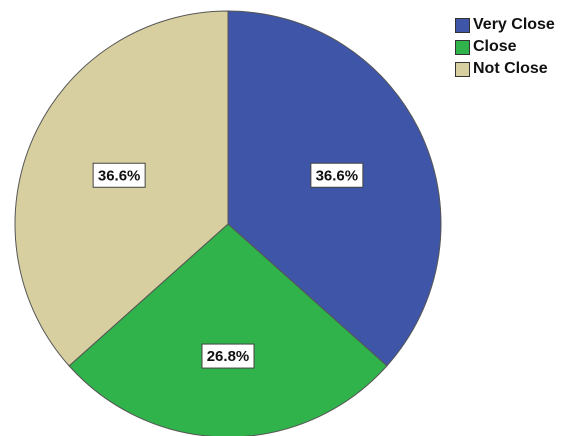  I want to click on legend-swatch-very-close, so click(462, 25).